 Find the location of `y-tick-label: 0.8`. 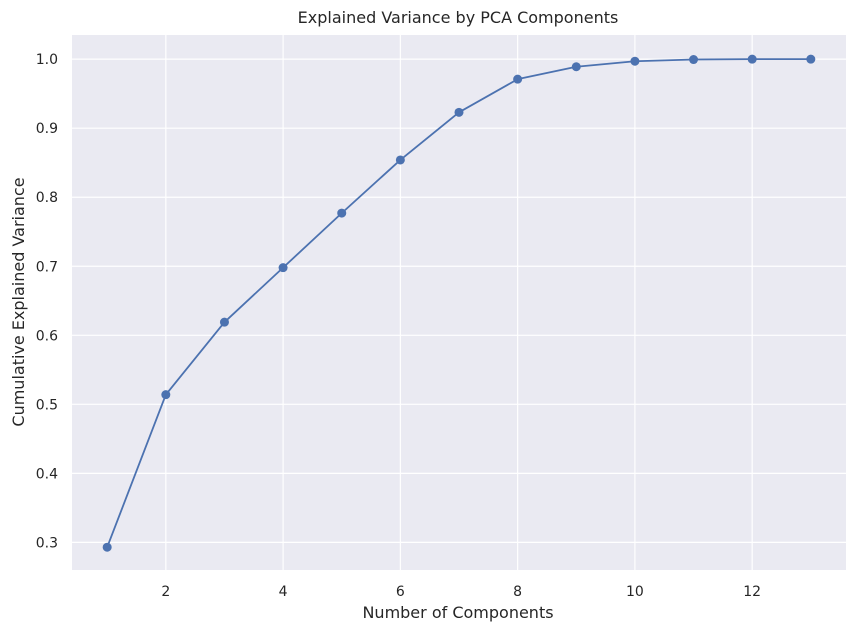

y-tick-label: 0.8 is located at coordinates (47, 198).